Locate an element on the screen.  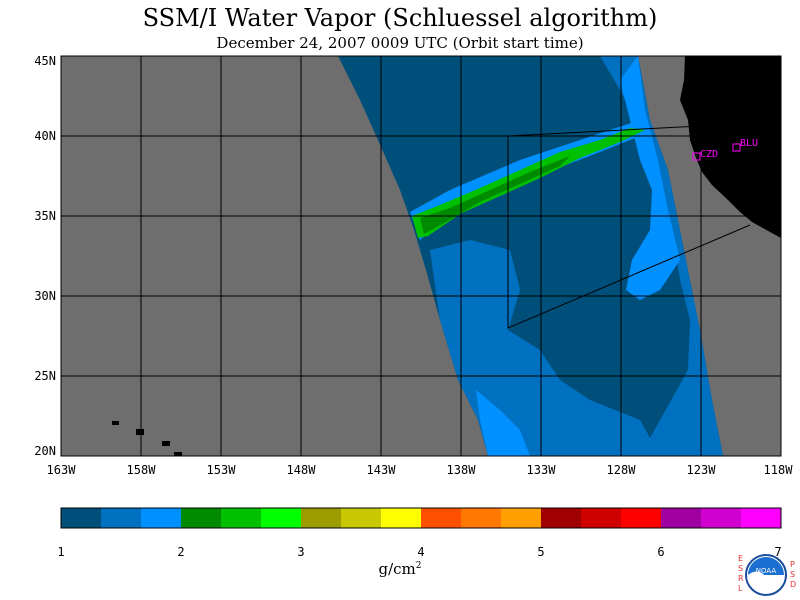
lon-label: 148W is located at coordinates (302, 470).